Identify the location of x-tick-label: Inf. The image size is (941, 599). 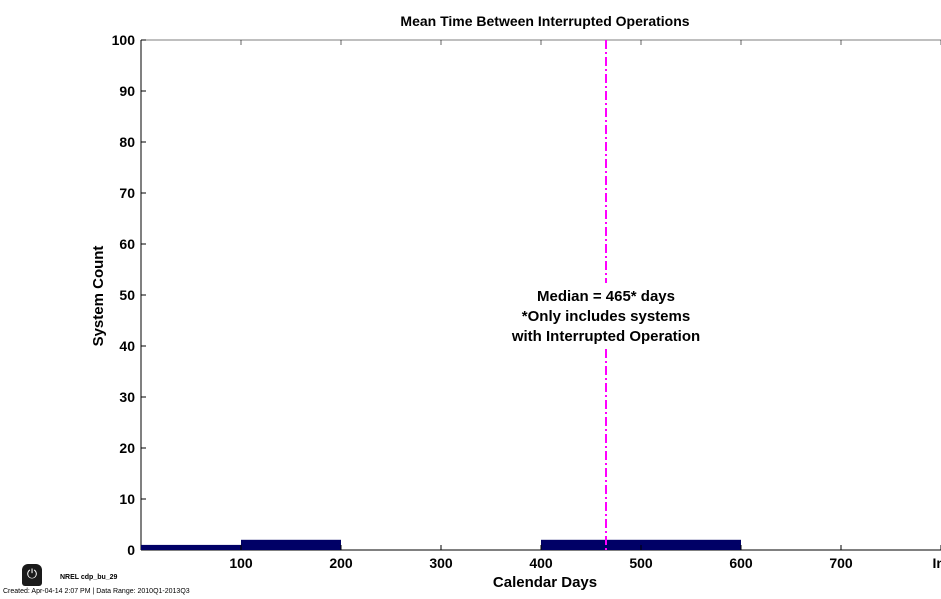
(936, 563).